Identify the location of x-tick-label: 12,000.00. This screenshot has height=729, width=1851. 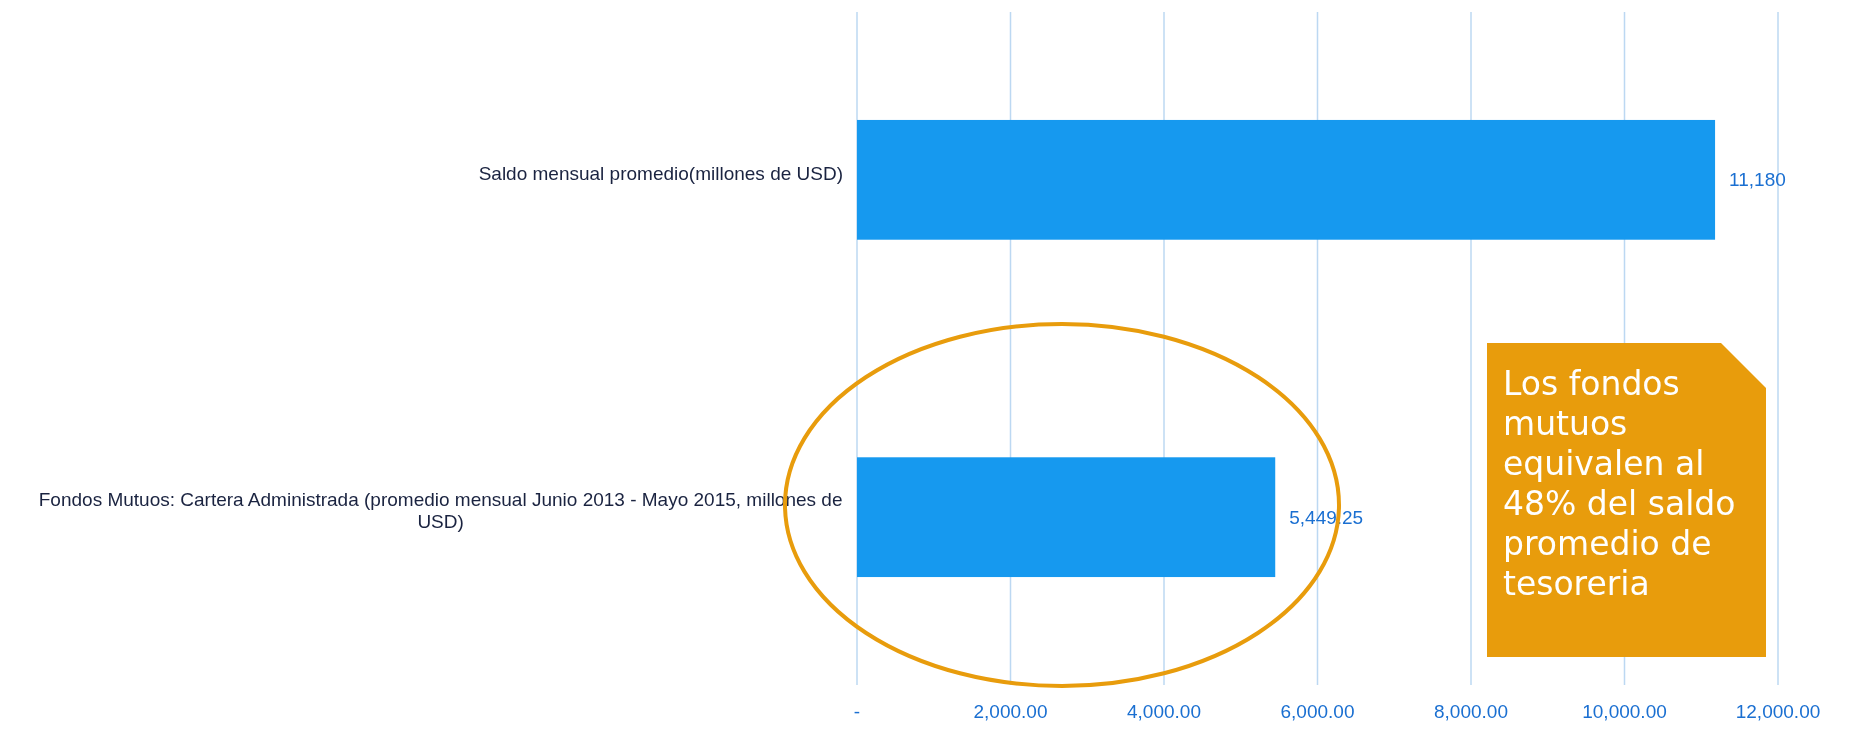
(1778, 711).